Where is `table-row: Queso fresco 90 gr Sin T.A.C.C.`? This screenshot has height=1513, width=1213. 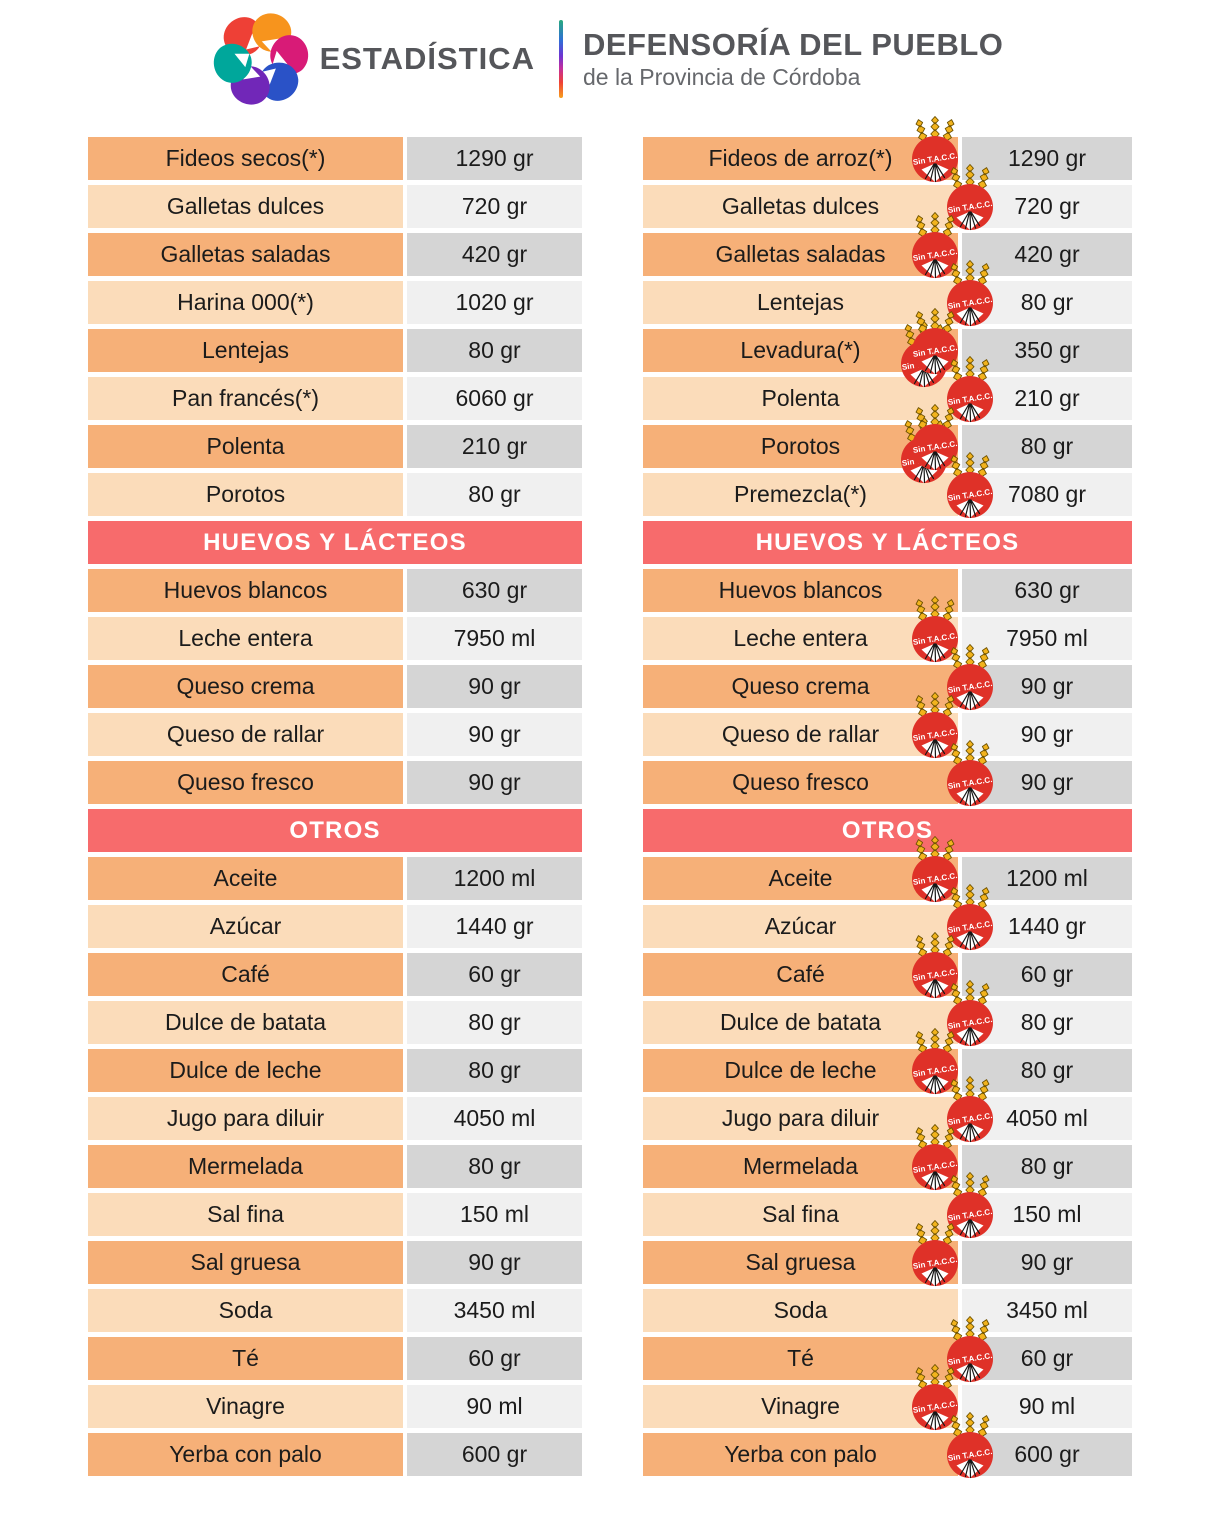
table-row: Queso fresco 90 gr Sin T.A.C.C. is located at coordinates (887, 773).